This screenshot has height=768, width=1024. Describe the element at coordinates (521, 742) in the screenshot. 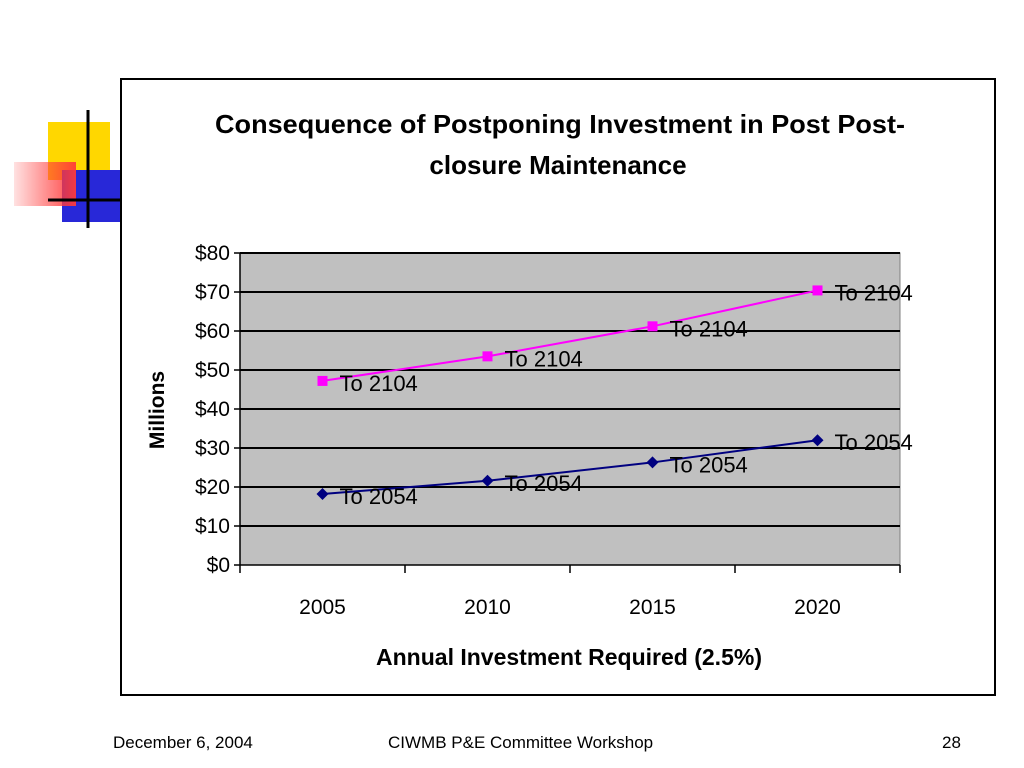

I see `footer-event-title: CIWMB P&E Committee Workshop` at that location.